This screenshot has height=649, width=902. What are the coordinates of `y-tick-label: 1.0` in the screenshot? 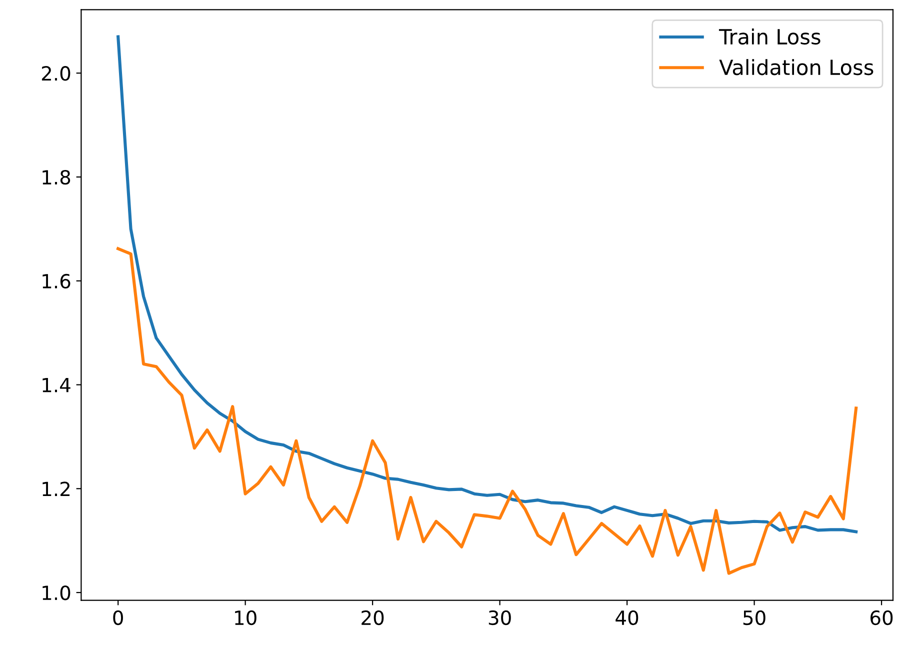 It's located at (56, 592).